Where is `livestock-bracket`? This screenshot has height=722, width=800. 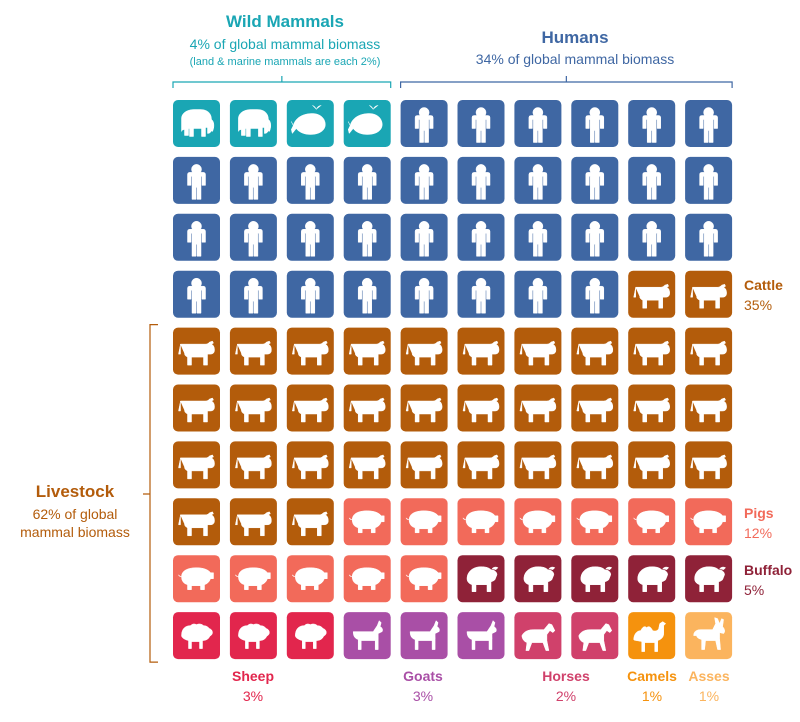 livestock-bracket is located at coordinates (150, 493).